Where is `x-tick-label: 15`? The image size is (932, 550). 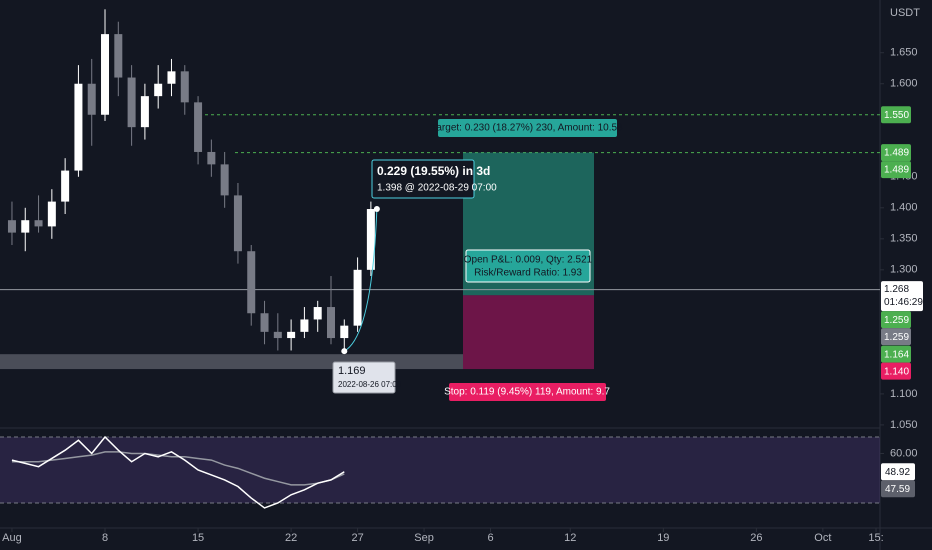
x-tick-label: 15 is located at coordinates (198, 538).